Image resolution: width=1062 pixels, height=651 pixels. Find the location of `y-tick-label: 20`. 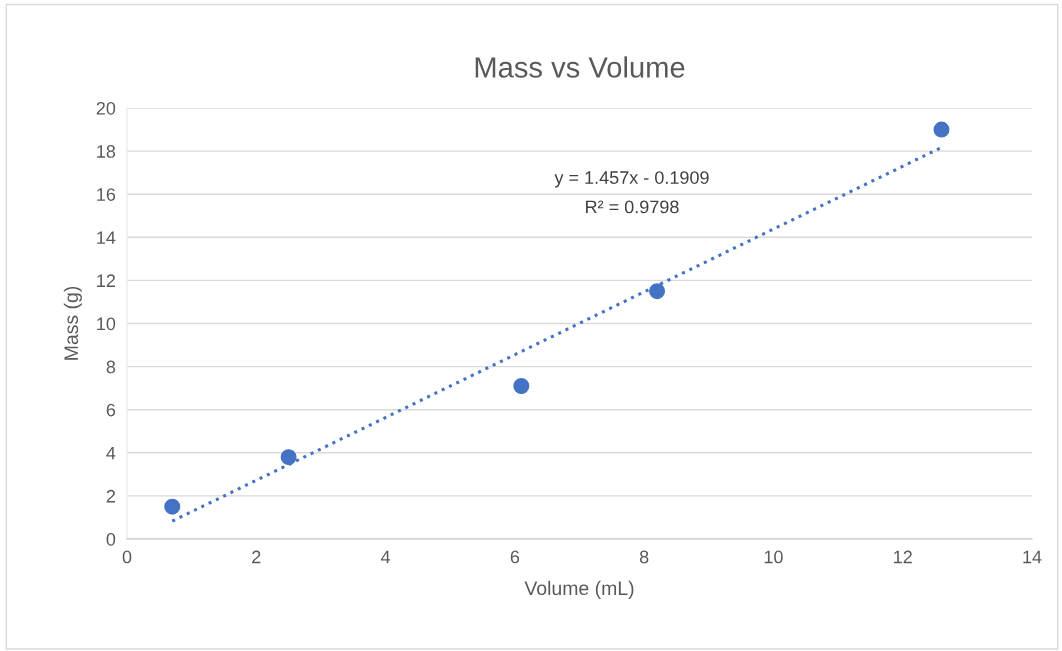

y-tick-label: 20 is located at coordinates (106, 108).